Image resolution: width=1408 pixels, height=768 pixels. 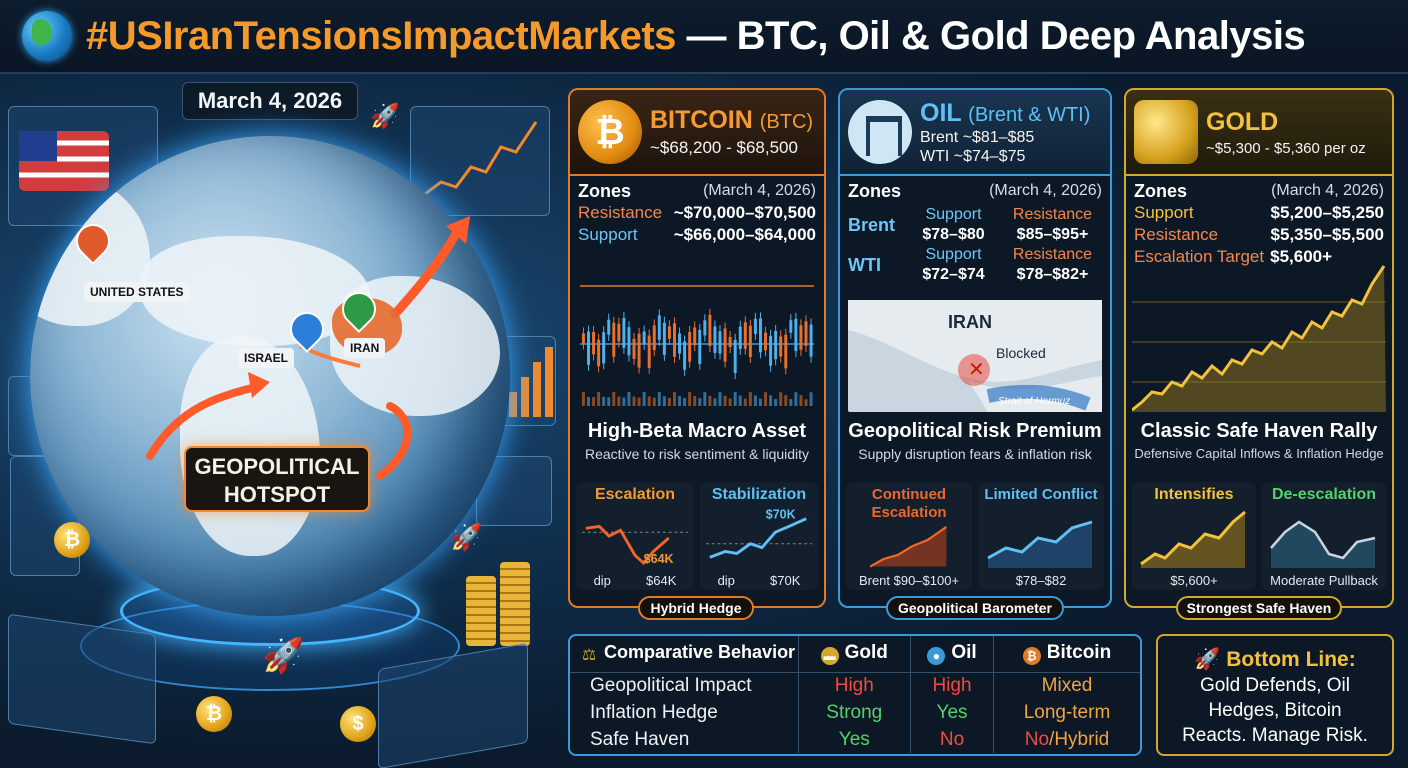 What do you see at coordinates (1052, 254) in the screenshot?
I see `wti-resistance-label: Resistance` at bounding box center [1052, 254].